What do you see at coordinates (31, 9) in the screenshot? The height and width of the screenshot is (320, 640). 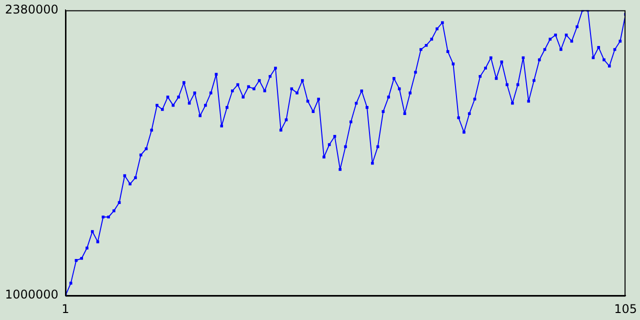 I see `y-tick-label: 2380000` at bounding box center [31, 9].